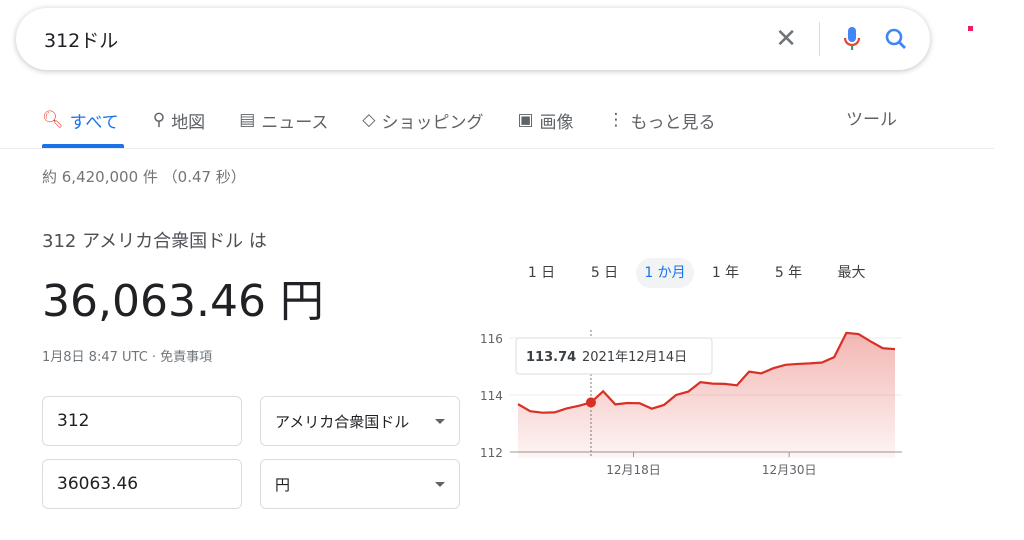 This screenshot has height=540, width=1024. What do you see at coordinates (696, 273) in the screenshot?
I see `range-selector: 1 日 5 日 1 か月 1 年 5 年 最大` at bounding box center [696, 273].